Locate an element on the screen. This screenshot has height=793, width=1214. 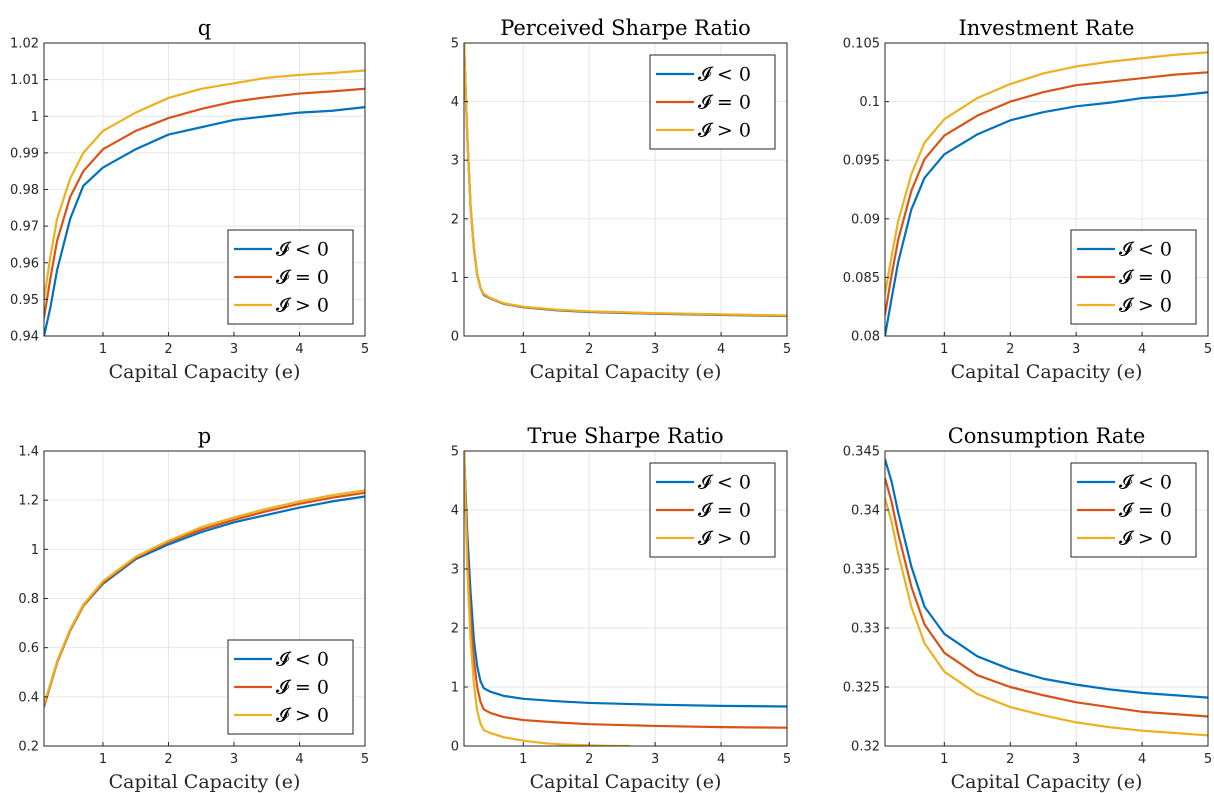
y-tick-label: 0 is located at coordinates (455, 747).